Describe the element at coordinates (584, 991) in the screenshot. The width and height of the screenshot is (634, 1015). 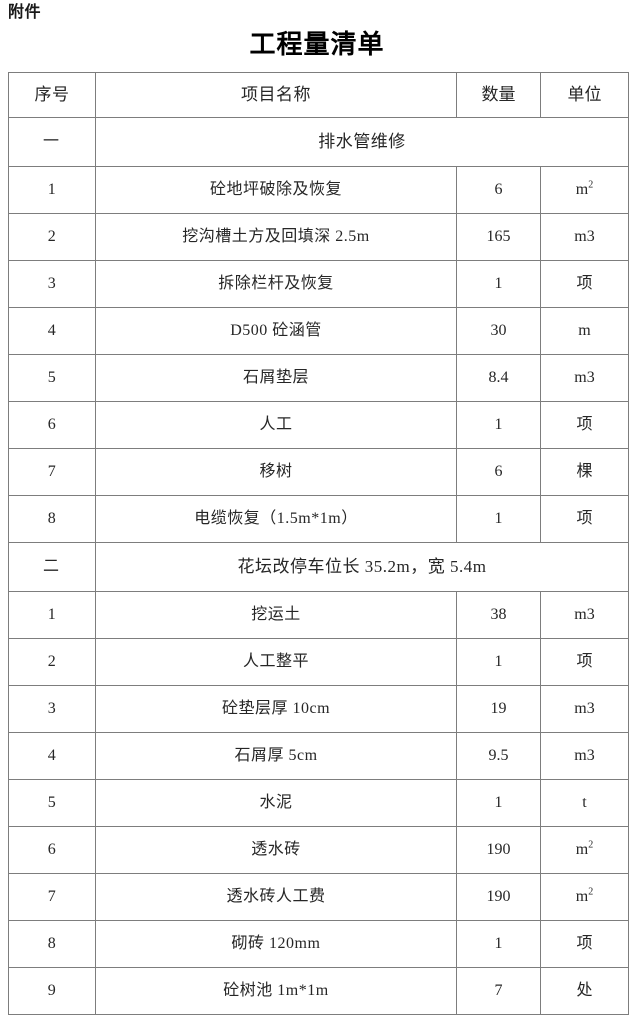
I see `cell-unit: 处` at that location.